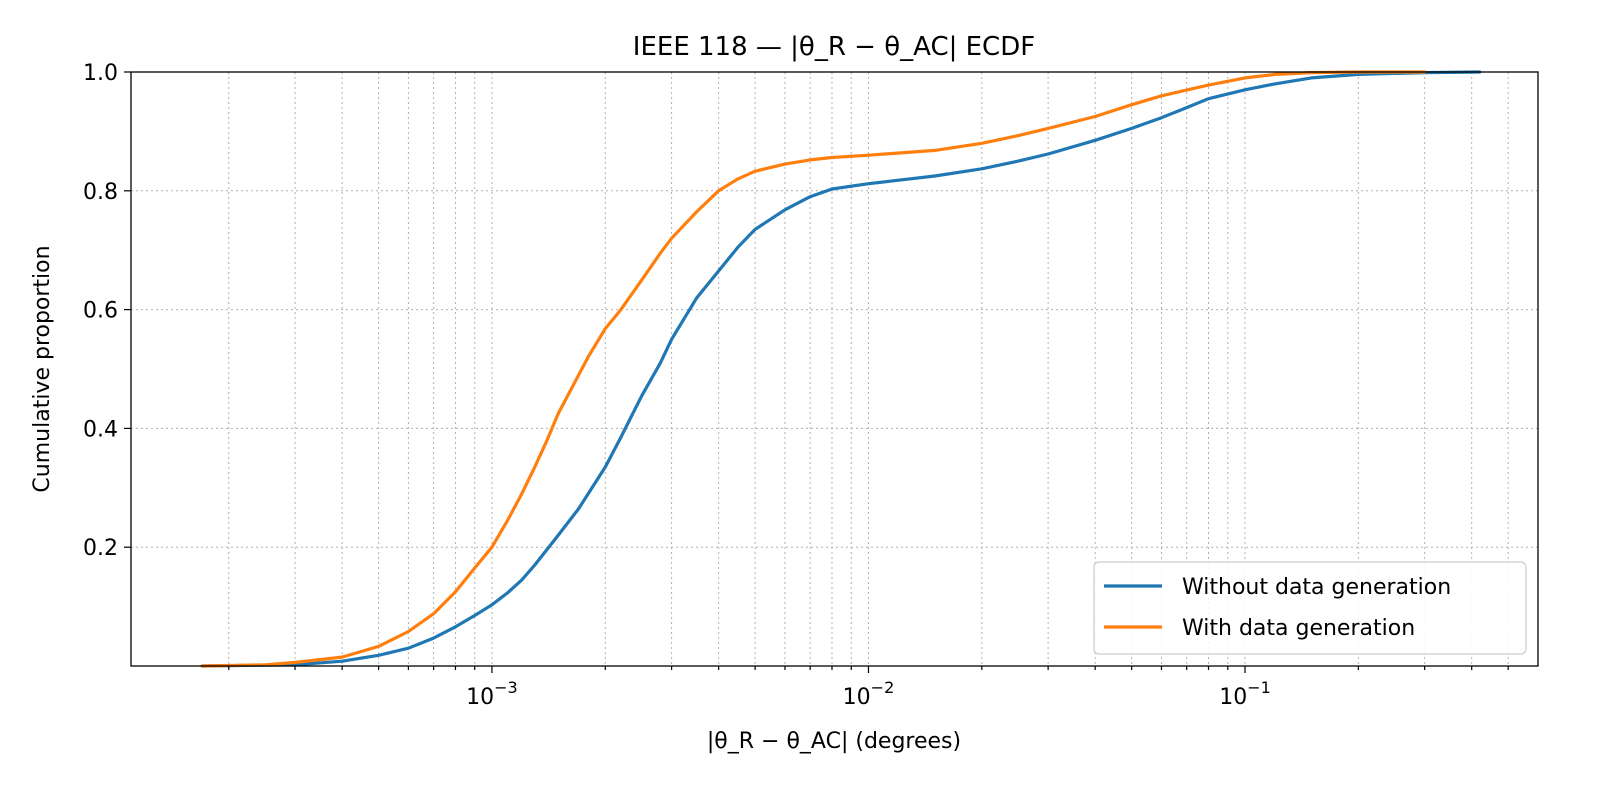 This screenshot has height=800, width=1600. What do you see at coordinates (100, 429) in the screenshot?
I see `y-tick-label: 0.4` at bounding box center [100, 429].